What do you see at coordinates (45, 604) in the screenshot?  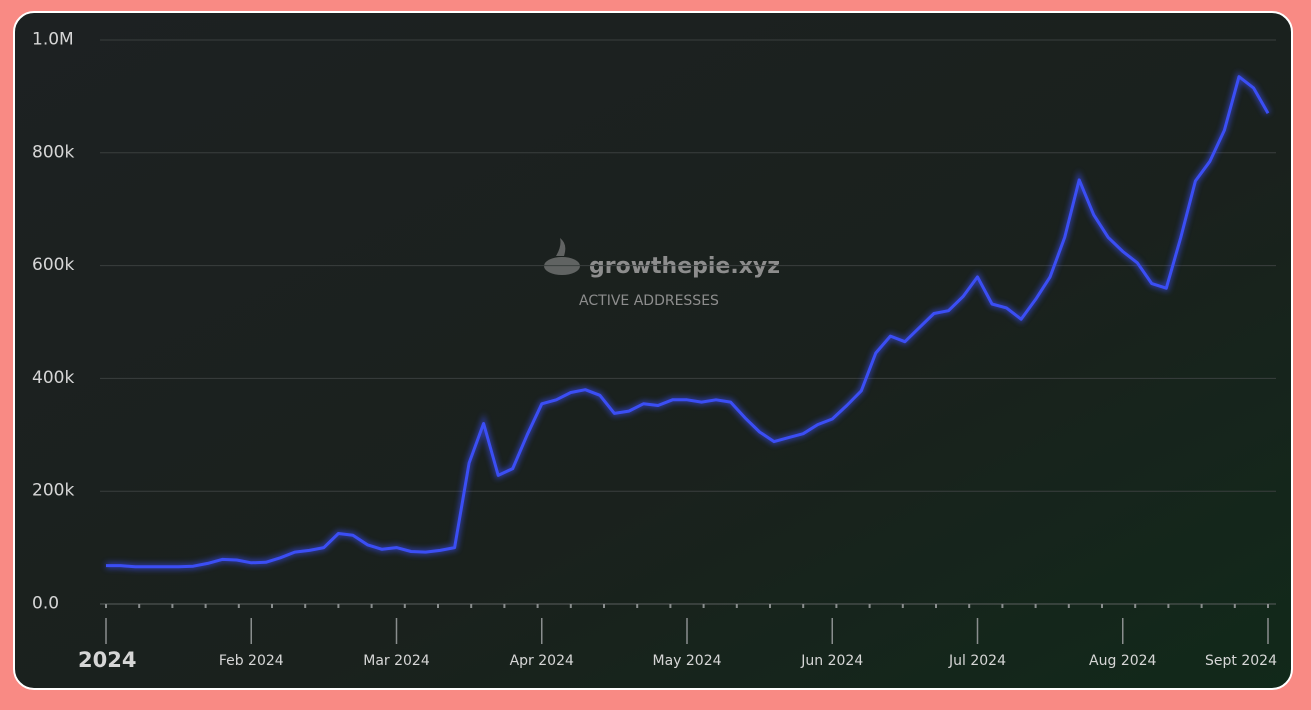 I see `y-tick-label: 0.0` at bounding box center [45, 604].